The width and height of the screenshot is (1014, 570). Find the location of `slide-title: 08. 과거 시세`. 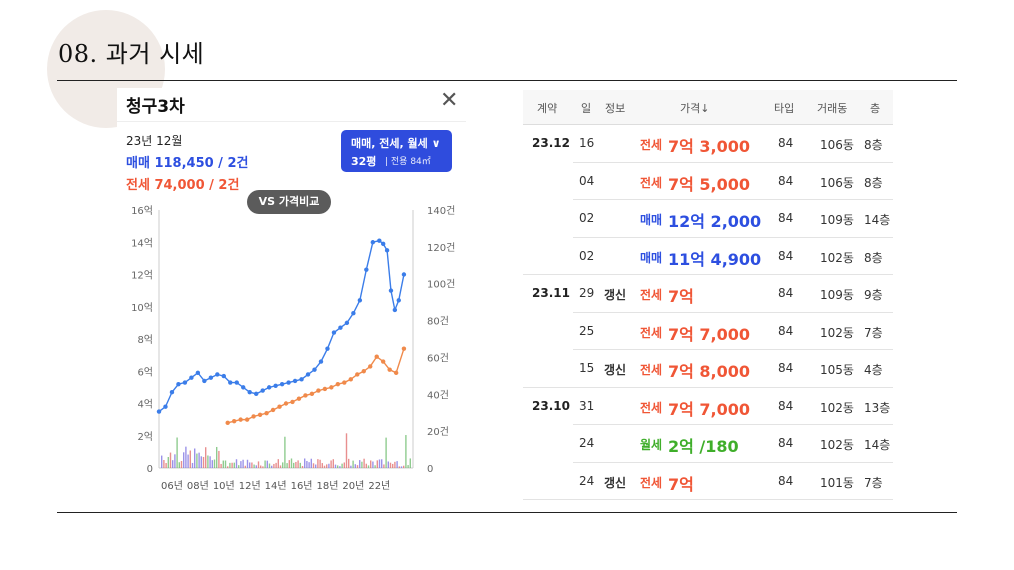

slide-title: 08. 과거 시세 is located at coordinates (131, 54).